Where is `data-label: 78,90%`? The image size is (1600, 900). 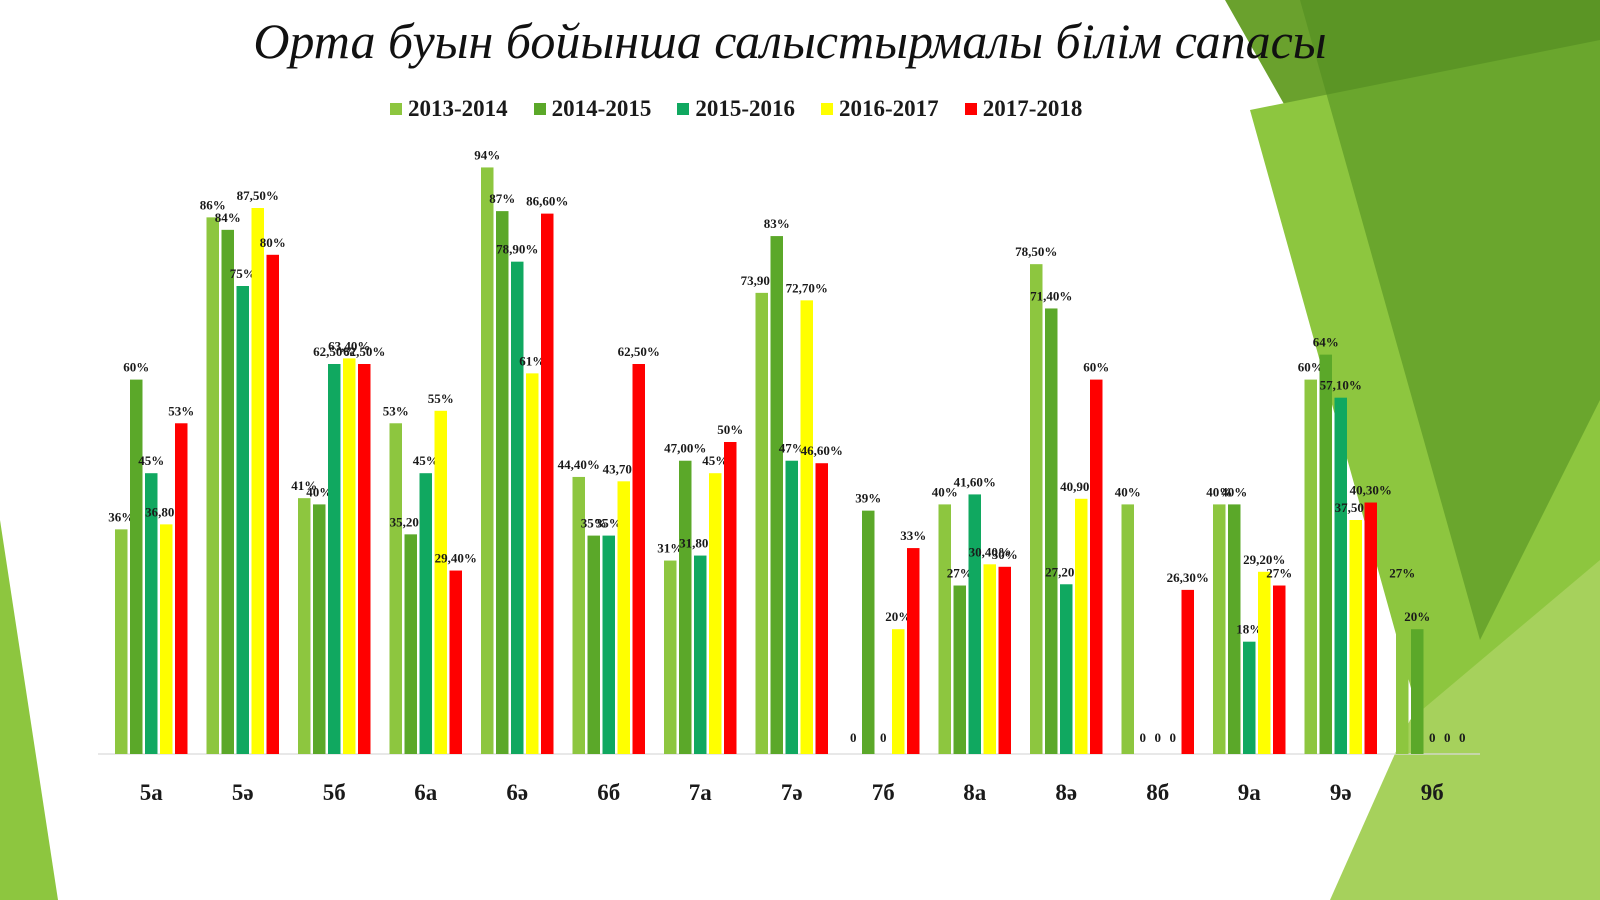 data-label: 78,90% is located at coordinates (517, 249).